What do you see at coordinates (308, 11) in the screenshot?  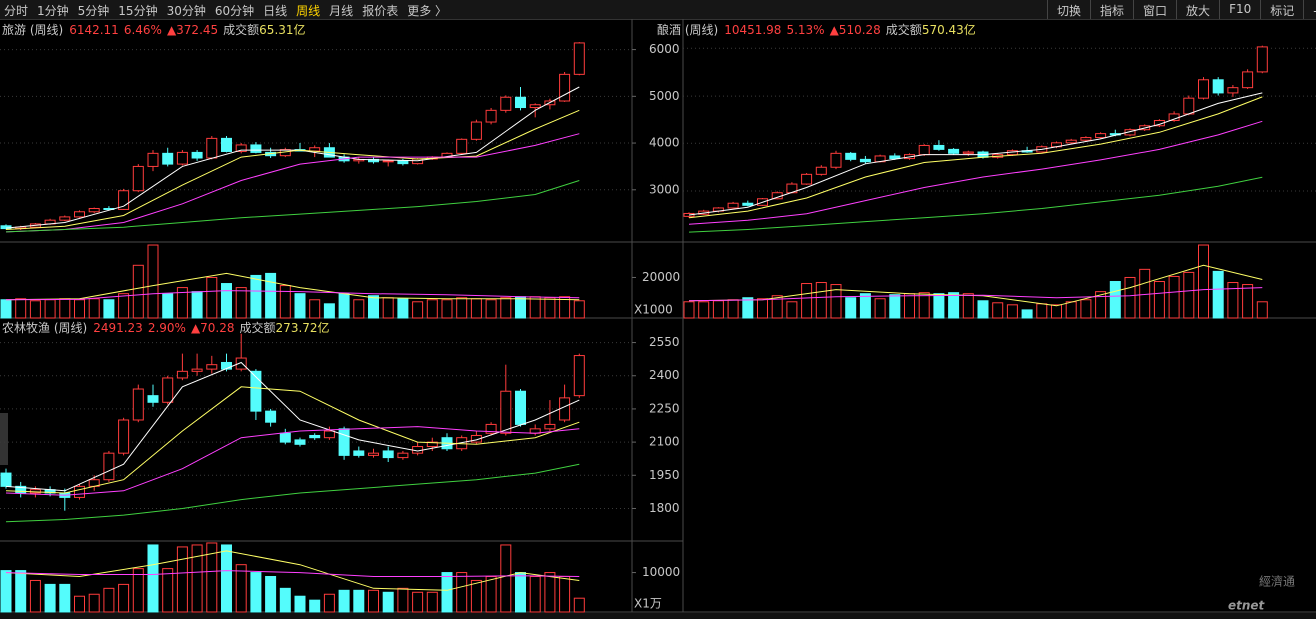 I see `period-tab: 周线` at bounding box center [308, 11].